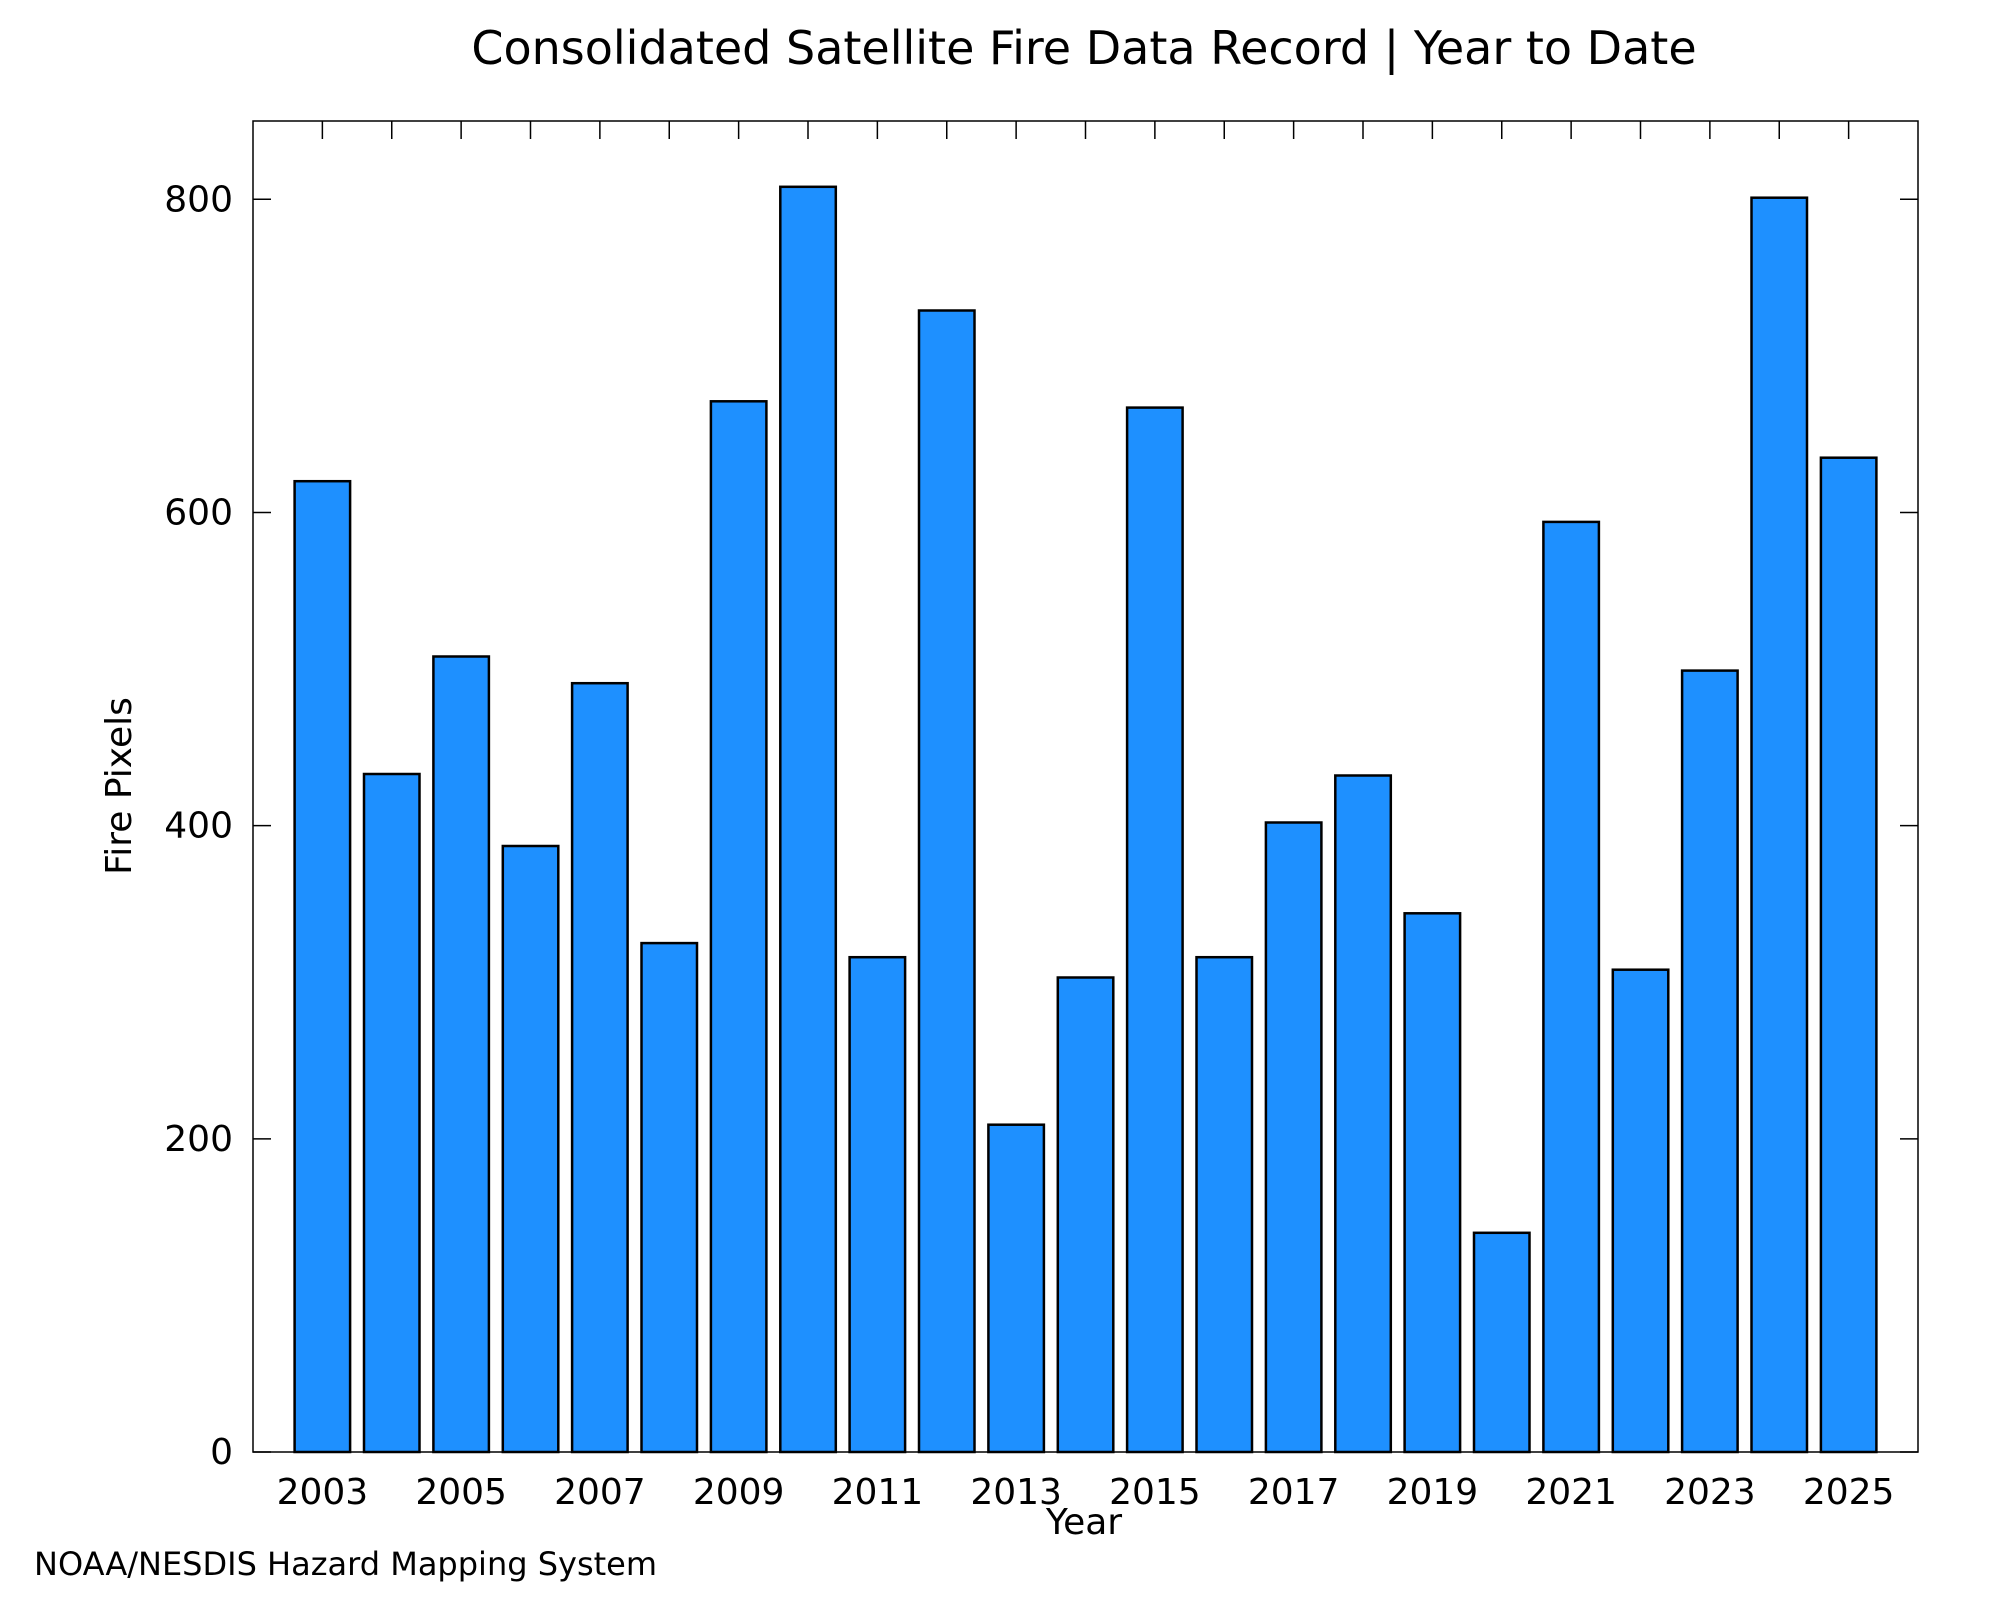 The height and width of the screenshot is (1600, 2000). What do you see at coordinates (1848, 955) in the screenshot?
I see `bar-2025` at bounding box center [1848, 955].